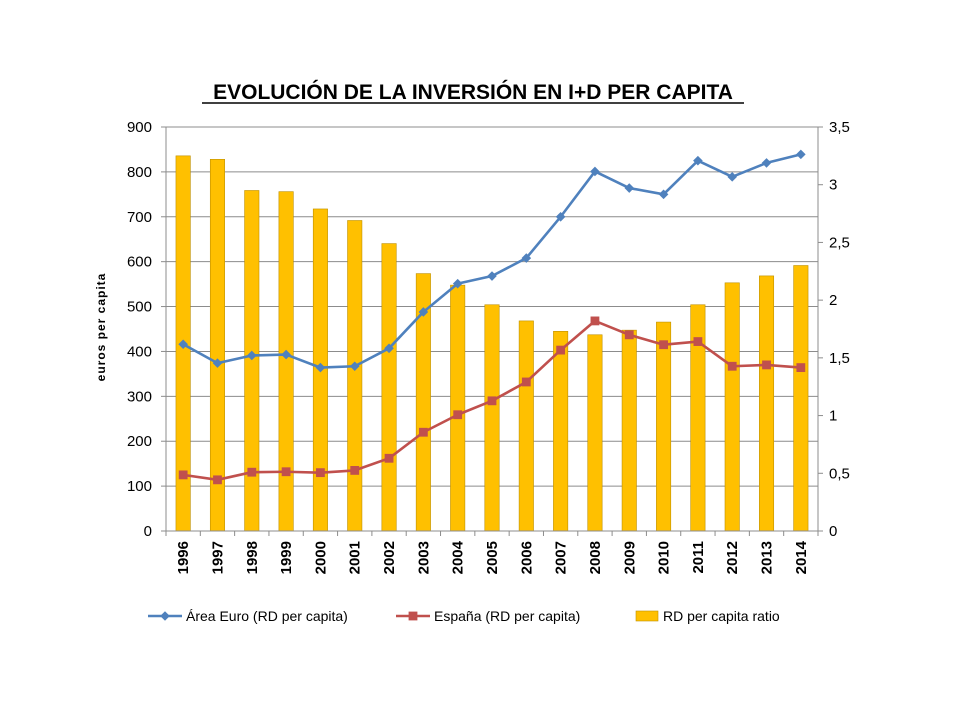 The image size is (960, 720). I want to click on y-right-tick-label: 1, so click(833, 416).